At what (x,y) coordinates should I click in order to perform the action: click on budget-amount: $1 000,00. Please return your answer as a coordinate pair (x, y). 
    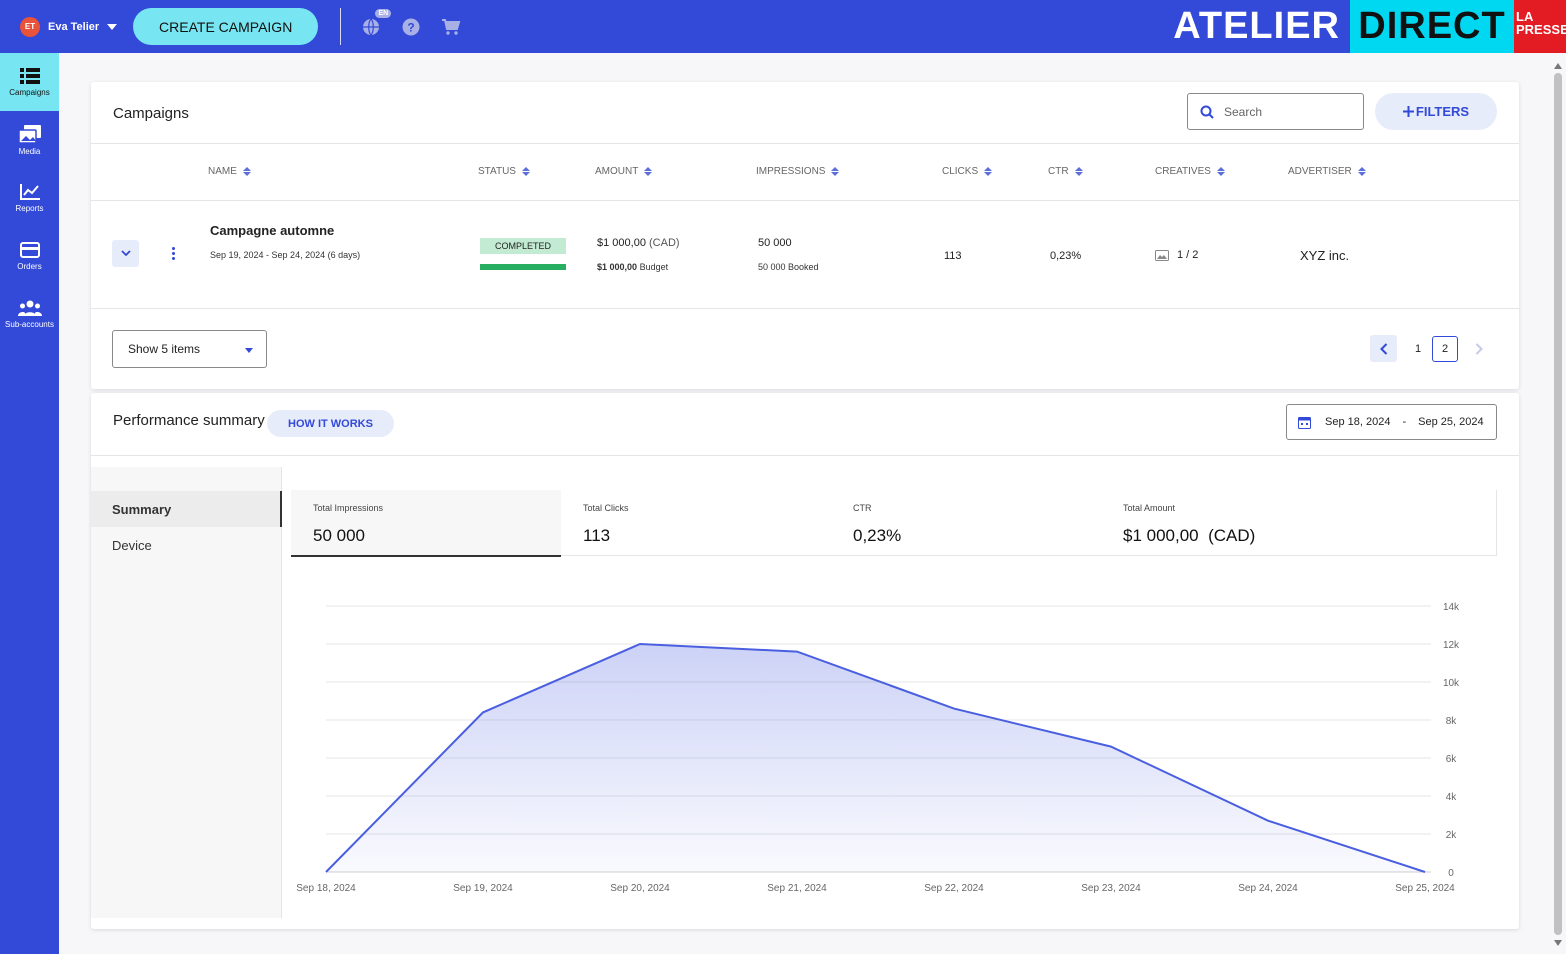
    Looking at the image, I should click on (617, 267).